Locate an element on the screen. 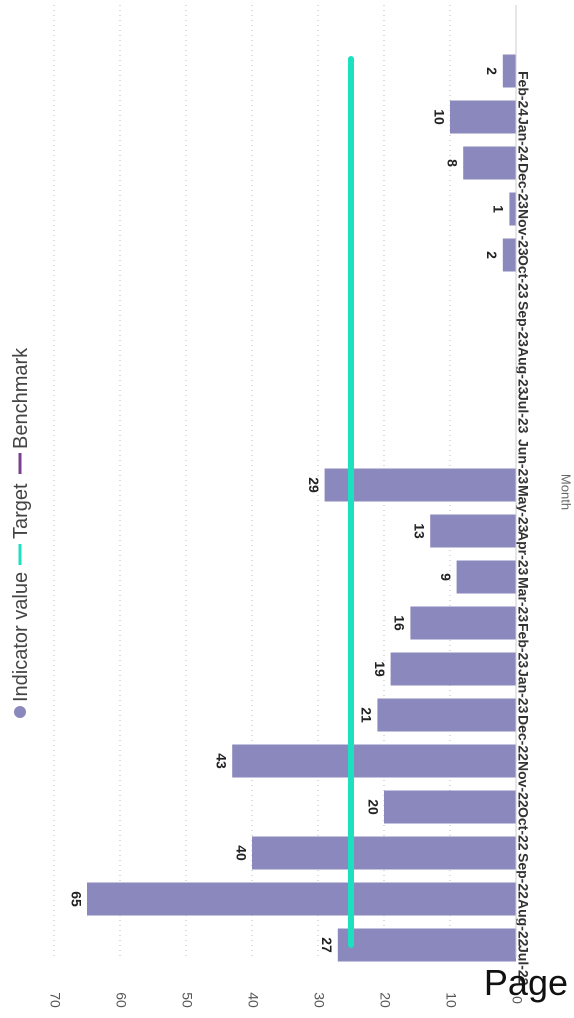 Image resolution: width=574 pixels, height=1018 pixels. data-label: 21 is located at coordinates (367, 715).